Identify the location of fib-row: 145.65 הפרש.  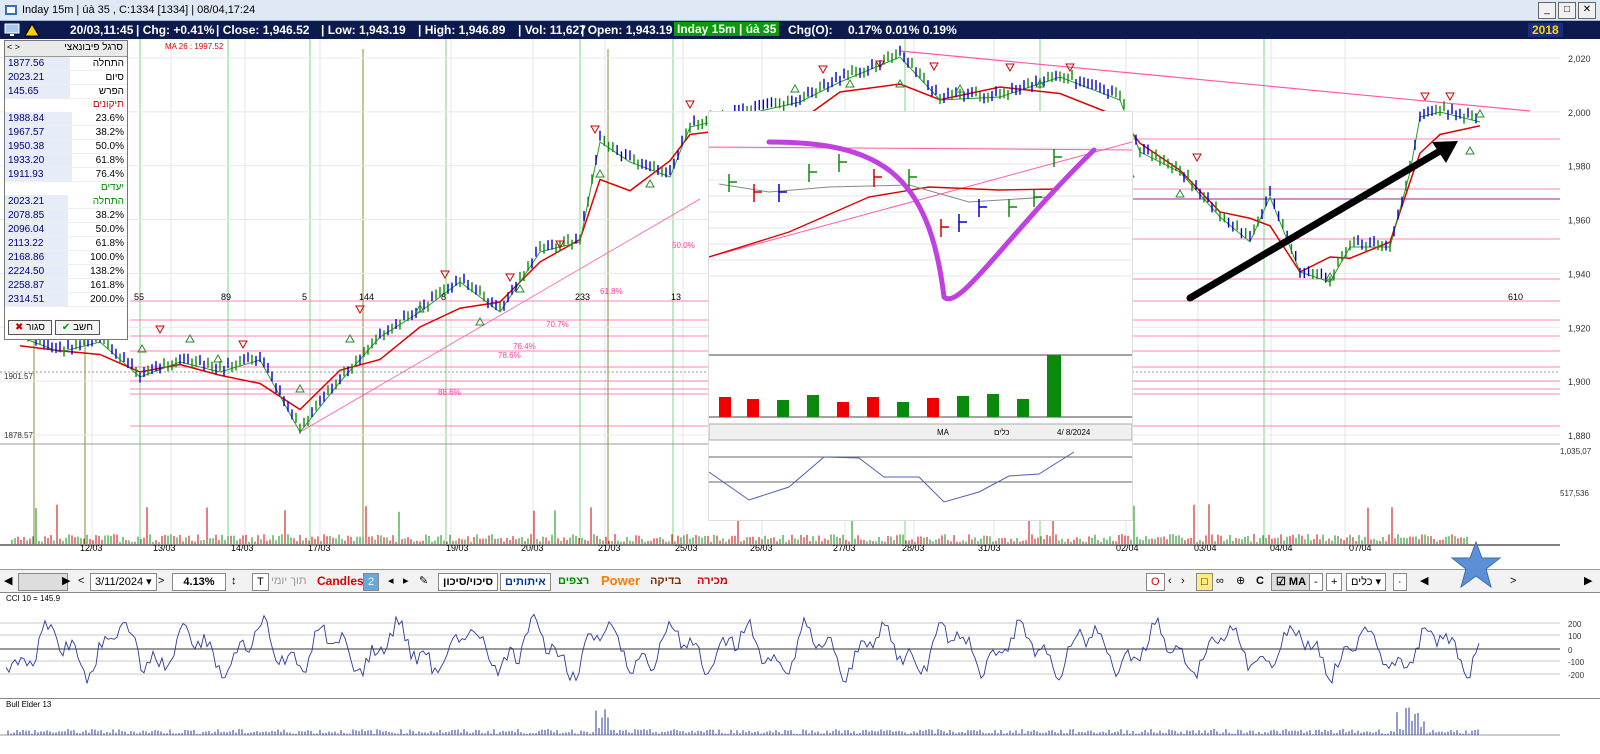
(66, 91).